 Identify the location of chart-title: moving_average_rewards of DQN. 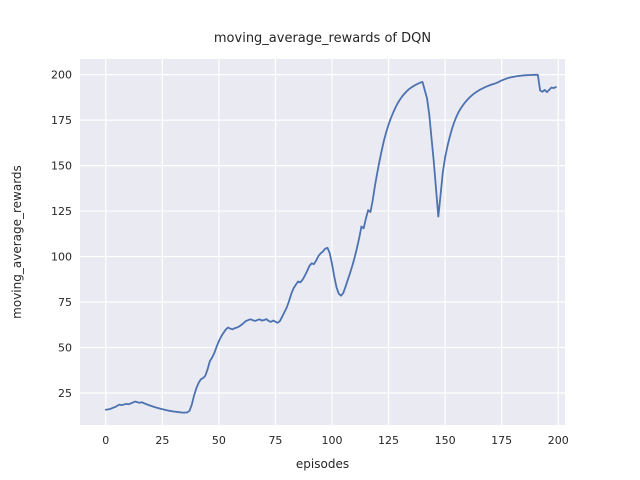
(322, 38).